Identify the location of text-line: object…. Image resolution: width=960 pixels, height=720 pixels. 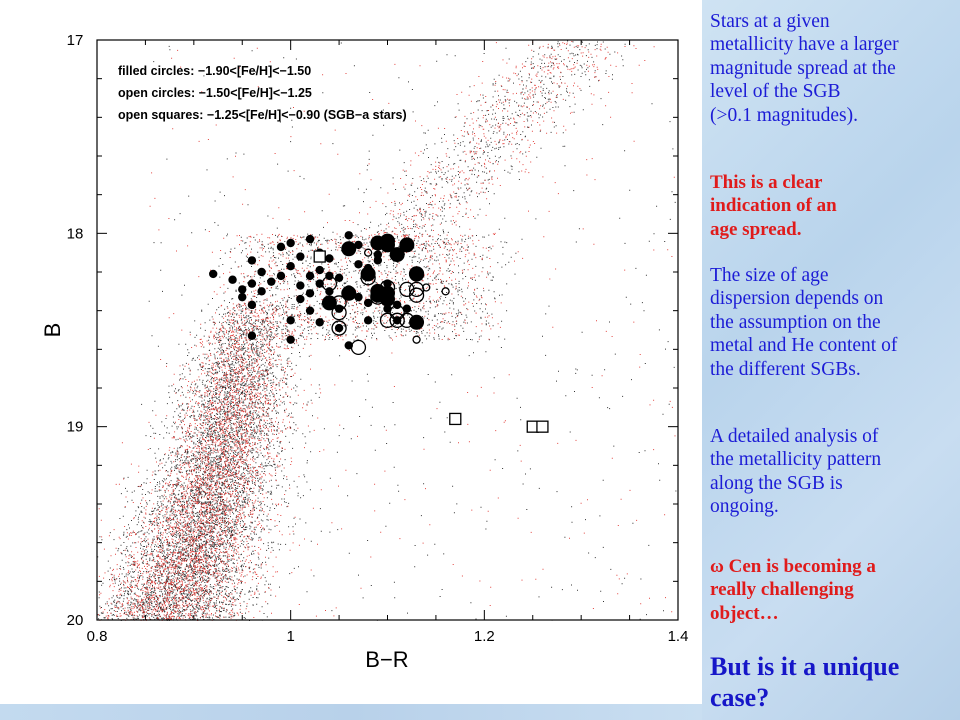
(744, 613).